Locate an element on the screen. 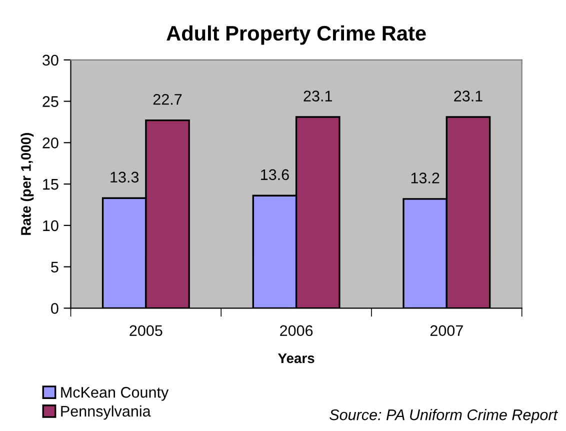 Image resolution: width=566 pixels, height=431 pixels. y-tick-label: 15 is located at coordinates (50, 184).